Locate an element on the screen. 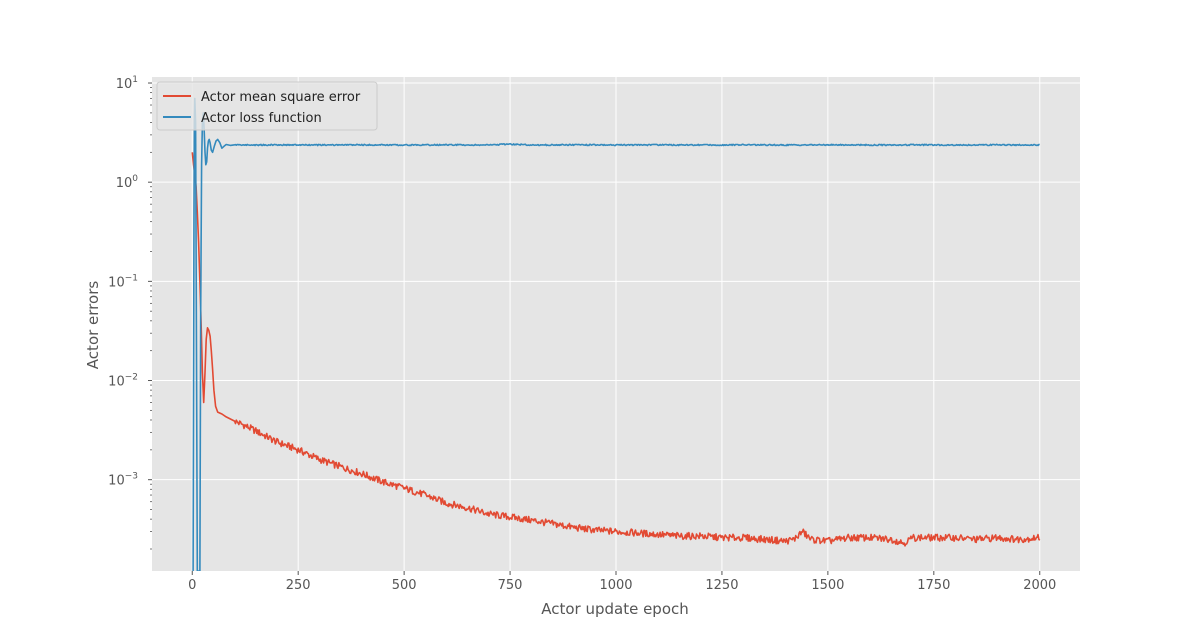 This screenshot has width=1200, height=643. legend-box is located at coordinates (267, 106).